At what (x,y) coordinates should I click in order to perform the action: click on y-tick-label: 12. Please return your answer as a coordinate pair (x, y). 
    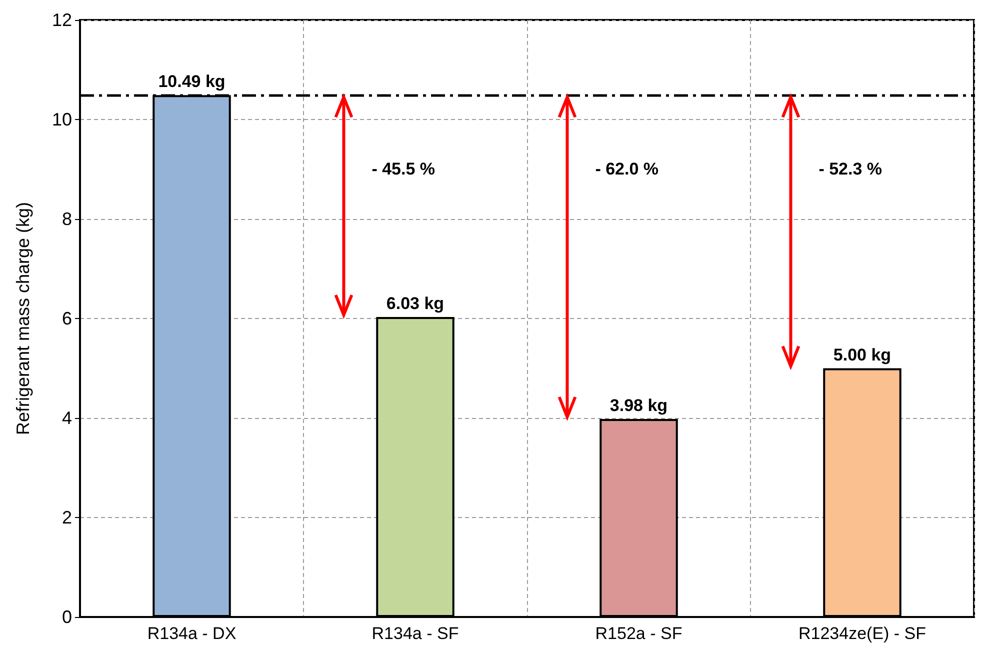
    Looking at the image, I should click on (62, 20).